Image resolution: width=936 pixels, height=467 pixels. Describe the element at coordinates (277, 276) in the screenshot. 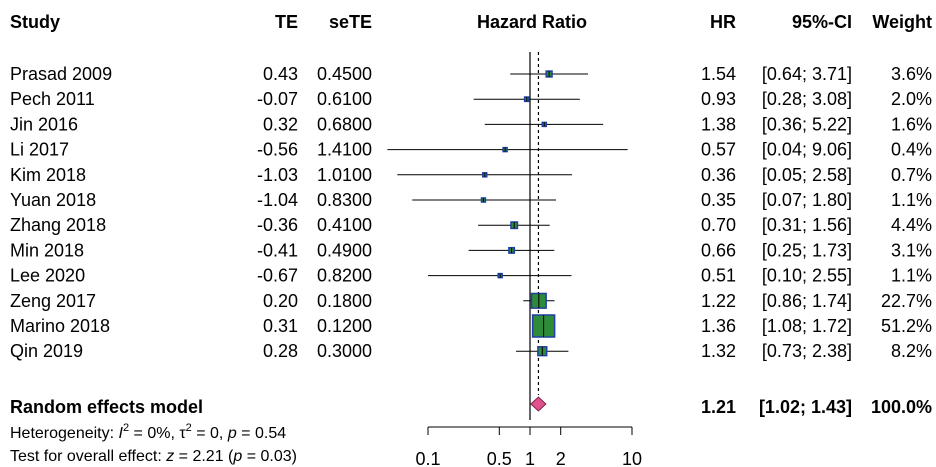

I see `study-te: -0.67` at that location.